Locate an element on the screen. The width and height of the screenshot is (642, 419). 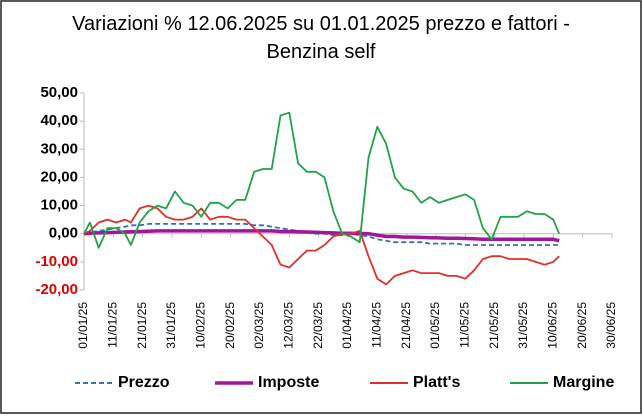
y-tick-label: 30,00 is located at coordinates (59, 148).